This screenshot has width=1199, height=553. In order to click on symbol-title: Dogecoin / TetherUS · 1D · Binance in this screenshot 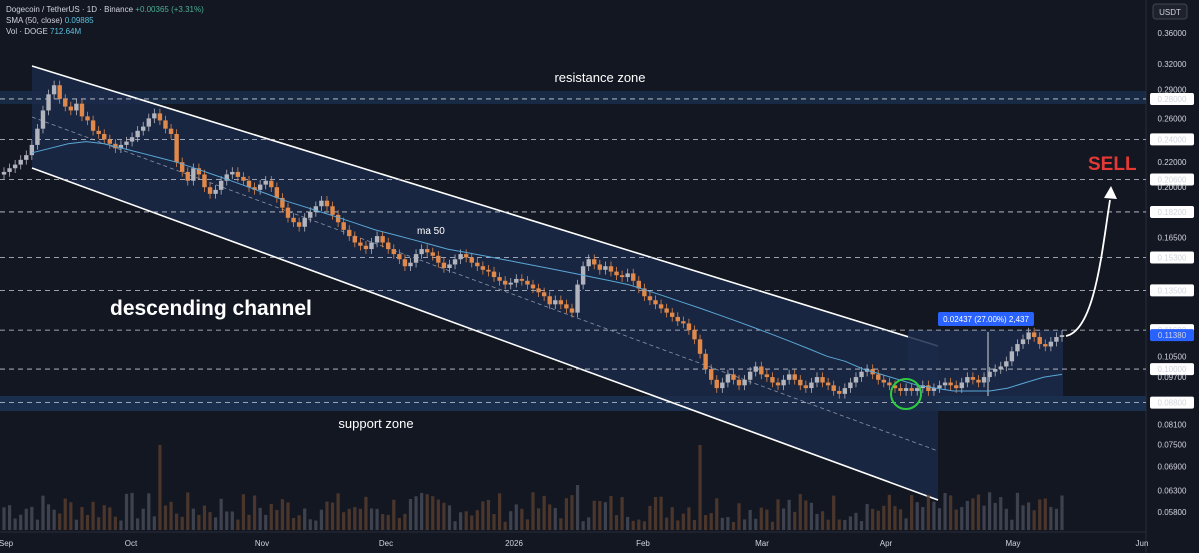, I will do `click(70, 9)`.